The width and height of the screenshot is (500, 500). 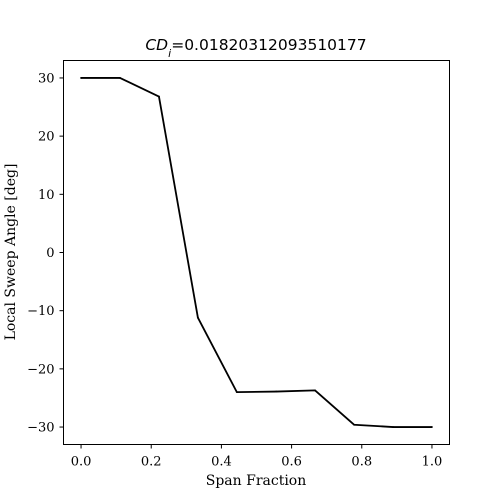 What do you see at coordinates (432, 462) in the screenshot?
I see `x-tick-label: 1.0` at bounding box center [432, 462].